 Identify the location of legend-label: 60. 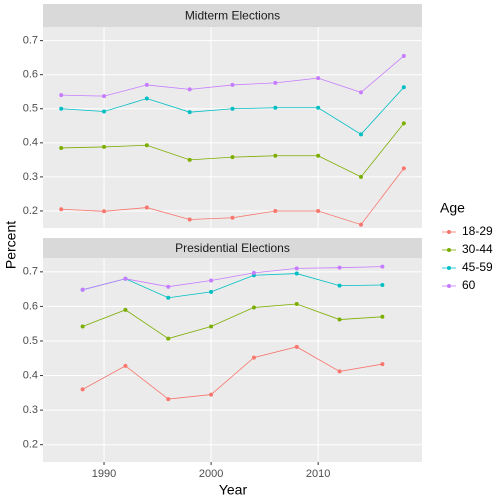
(469, 285).